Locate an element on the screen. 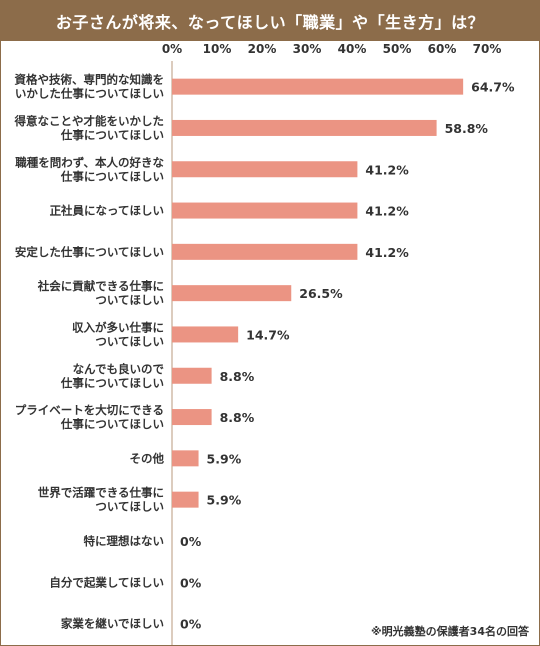 The height and width of the screenshot is (646, 540). category-label: 正社員になってほしい is located at coordinates (107, 211).